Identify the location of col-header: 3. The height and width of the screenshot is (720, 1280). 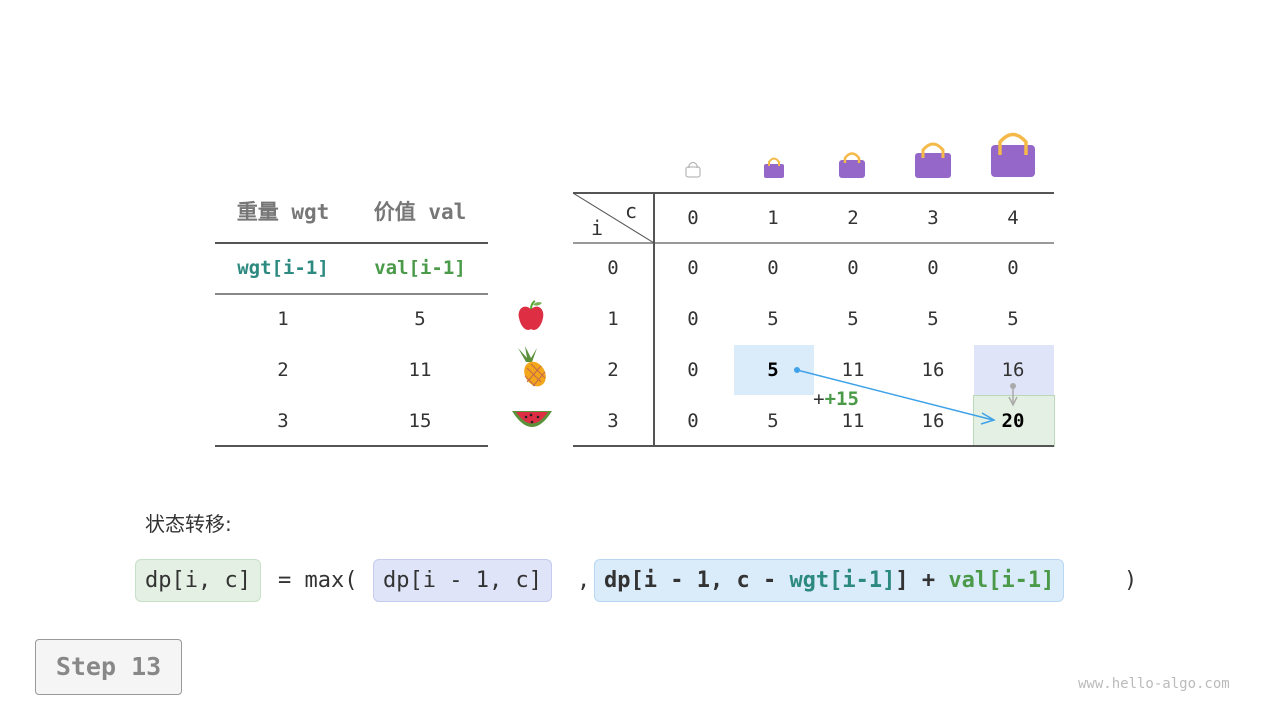
(933, 218).